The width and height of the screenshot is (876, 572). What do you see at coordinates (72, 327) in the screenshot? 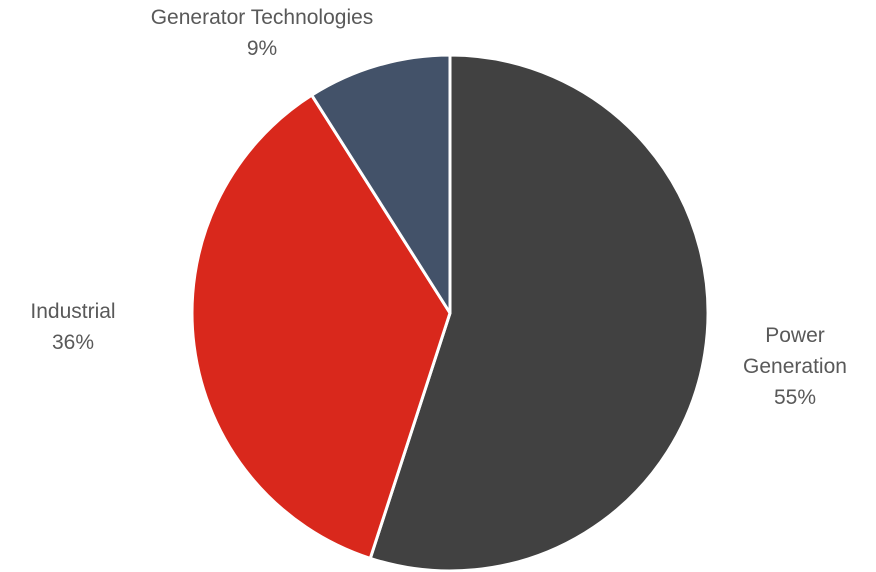
I see `pie-label-industrial: Industrial 36%` at bounding box center [72, 327].